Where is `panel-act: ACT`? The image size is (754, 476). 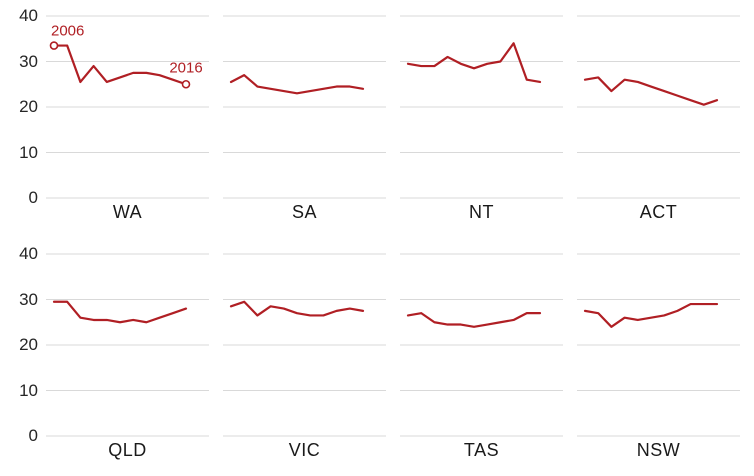
panel-act: ACT is located at coordinates (658, 119).